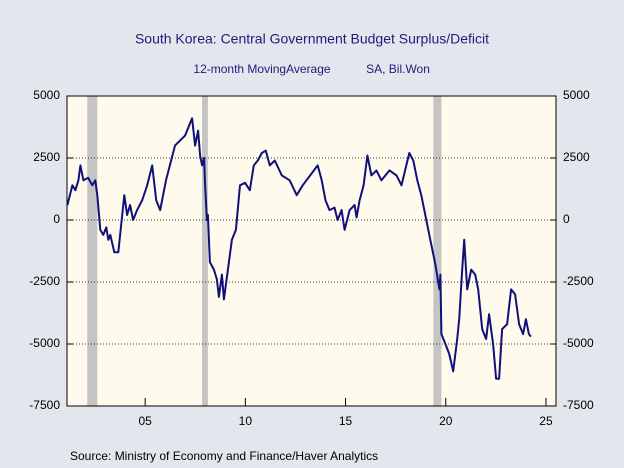 Image resolution: width=624 pixels, height=468 pixels. Describe the element at coordinates (446, 421) in the screenshot. I see `x-tick-label: 20` at that location.